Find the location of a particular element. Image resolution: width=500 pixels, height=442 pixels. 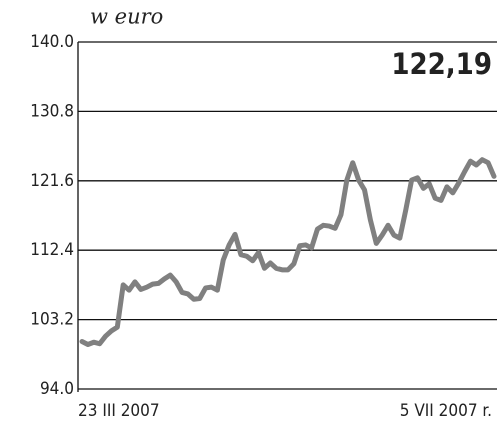

y-tick-label: 130.8 is located at coordinates (52, 111).